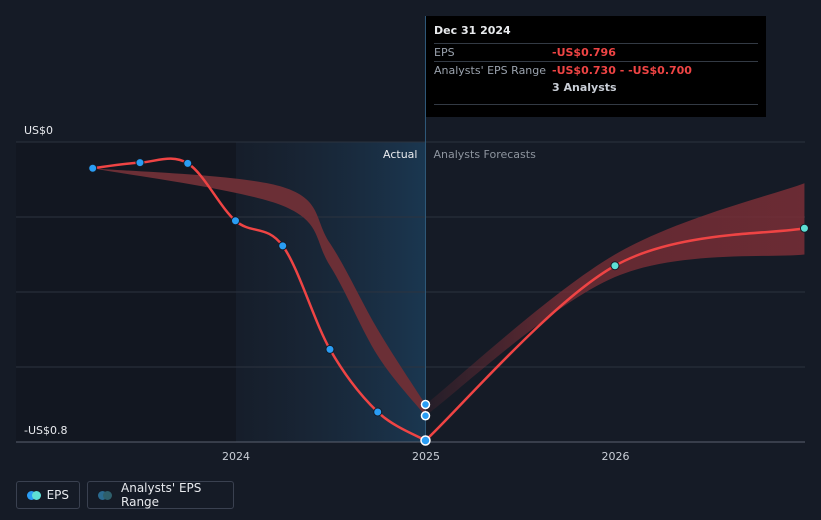 Image resolution: width=821 pixels, height=520 pixels. I want to click on y-label-bottom: -US$0.8, so click(46, 430).